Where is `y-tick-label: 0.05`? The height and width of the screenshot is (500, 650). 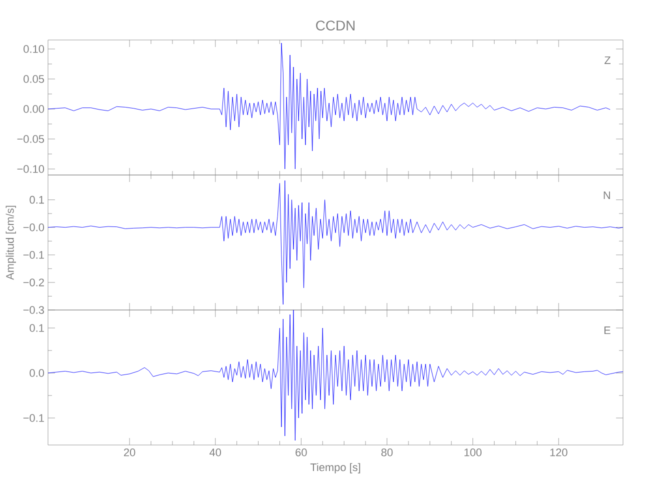 y-tick-label: 0.05 is located at coordinates (34, 79).